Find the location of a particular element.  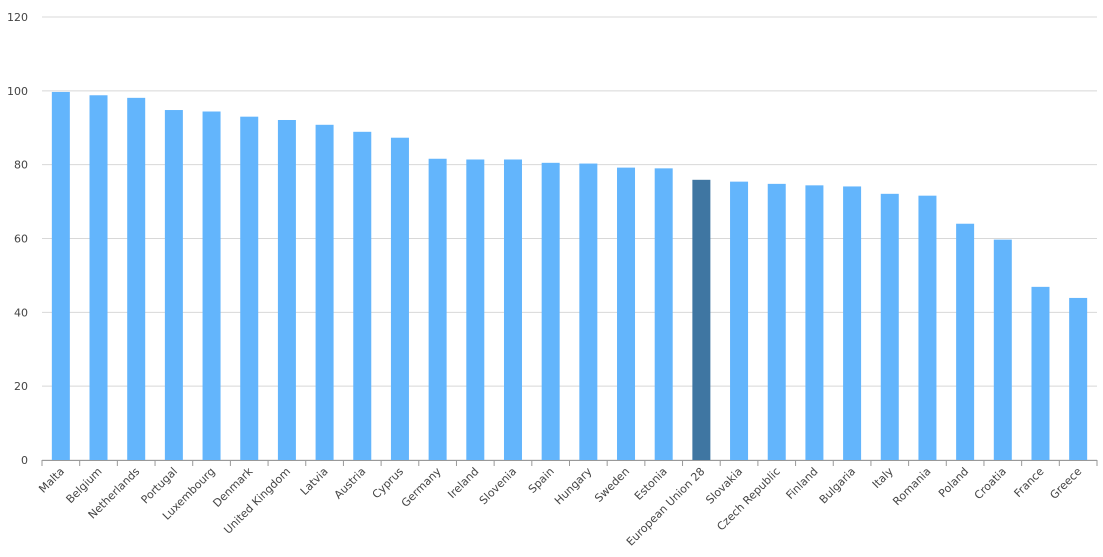

x-tick-label: Austria is located at coordinates (350, 483).